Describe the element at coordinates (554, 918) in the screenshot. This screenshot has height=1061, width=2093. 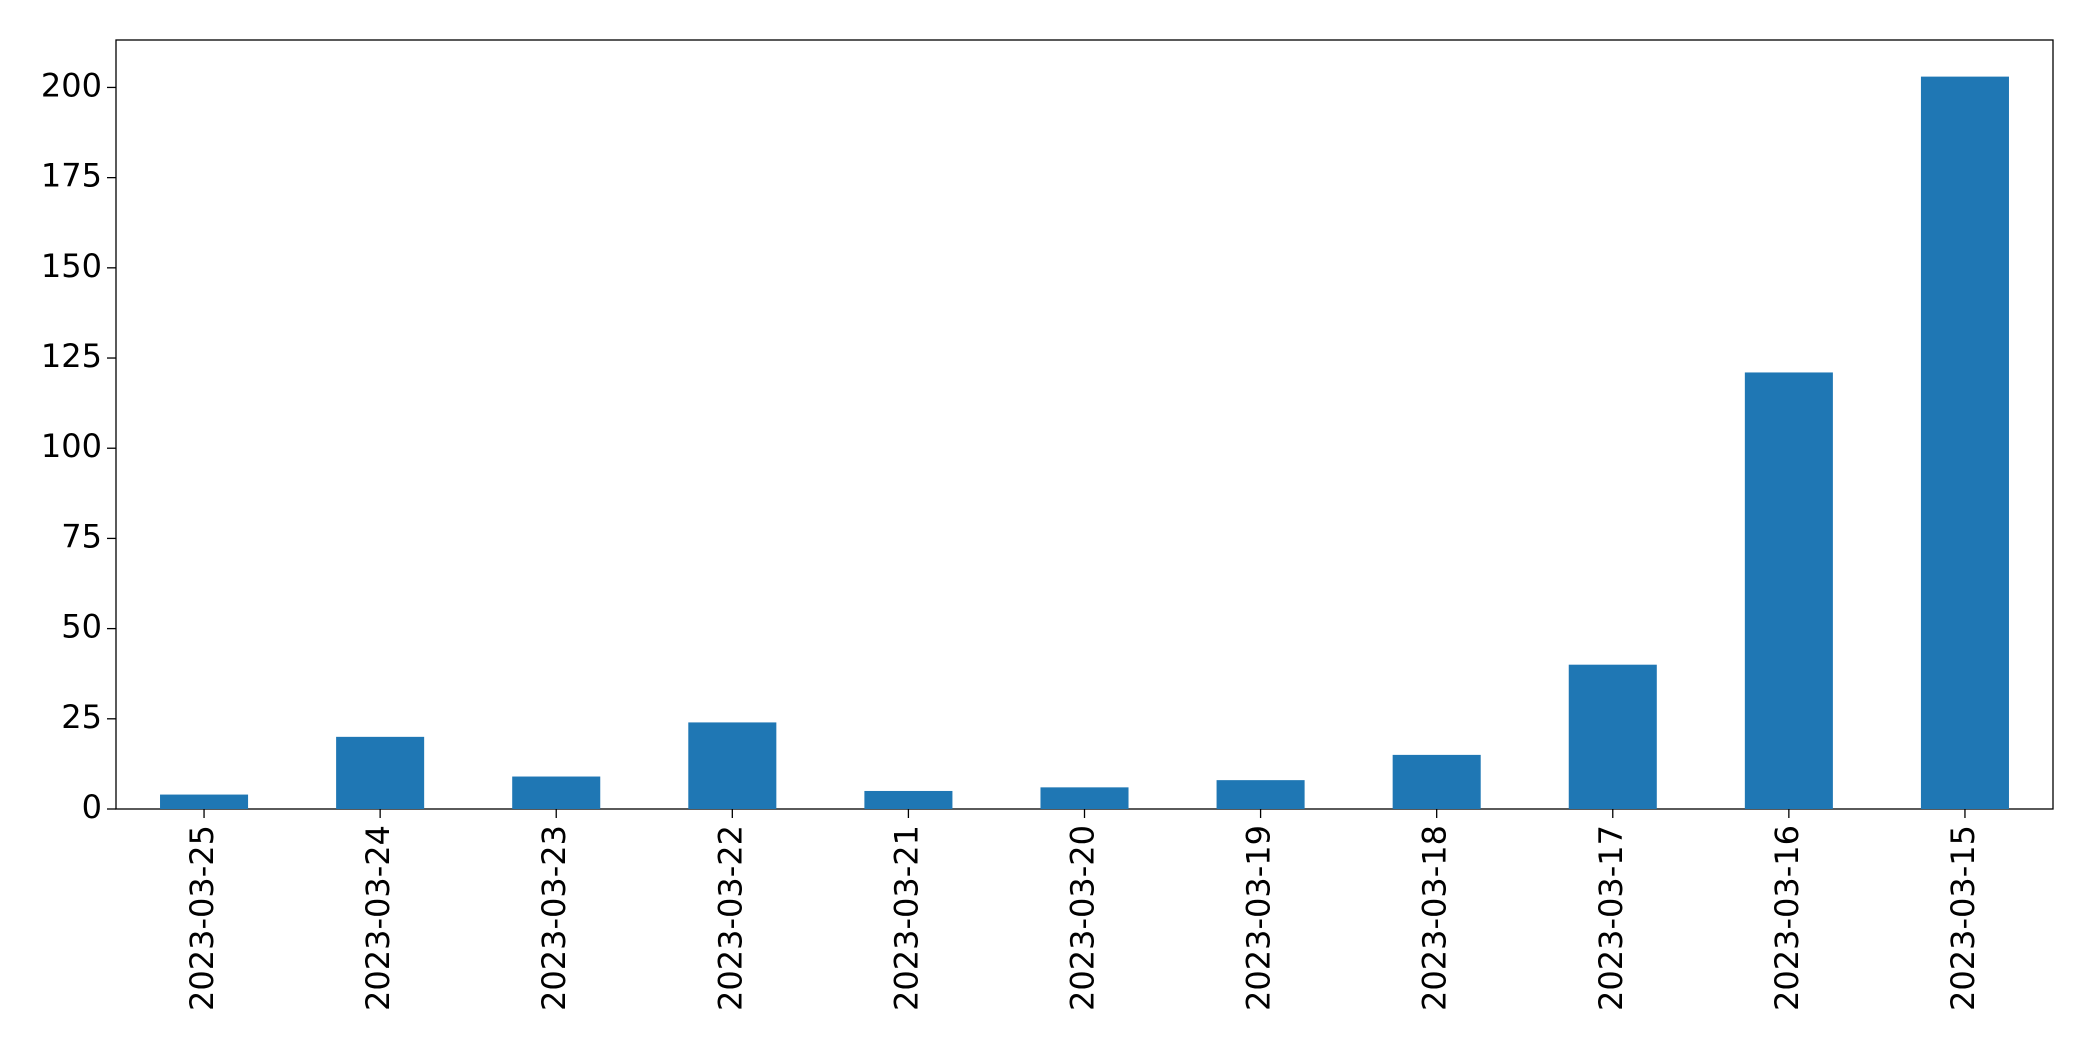
I see `x-tick-label: 2023-03-23` at that location.